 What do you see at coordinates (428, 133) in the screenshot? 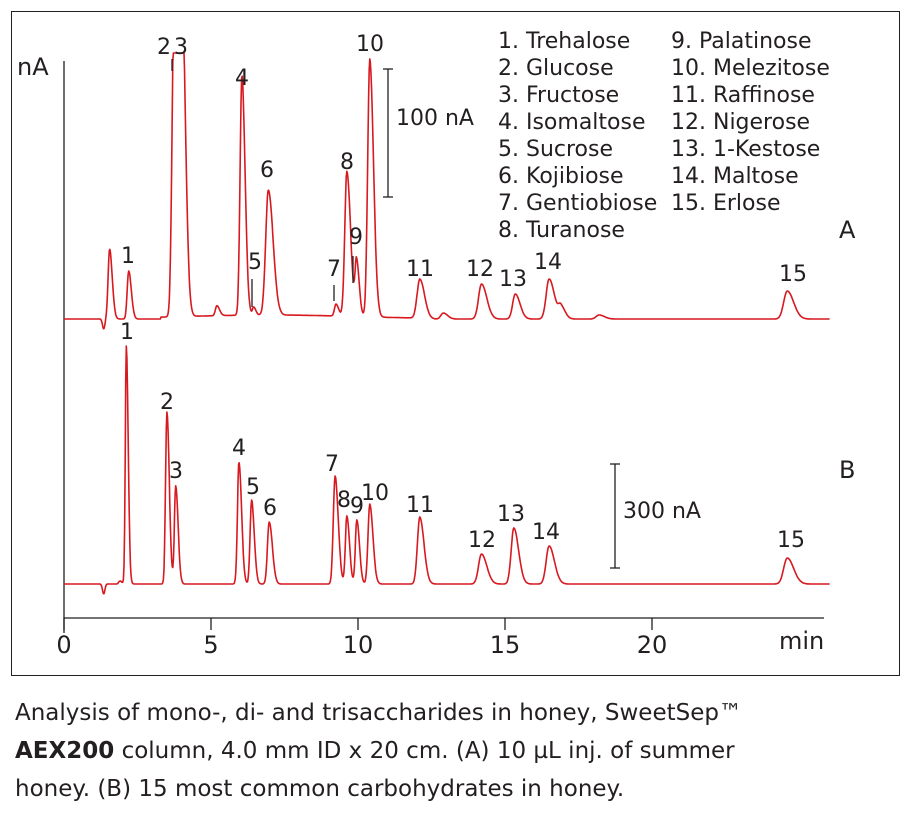
I see `scale-bar-a: 100 nA` at bounding box center [428, 133].